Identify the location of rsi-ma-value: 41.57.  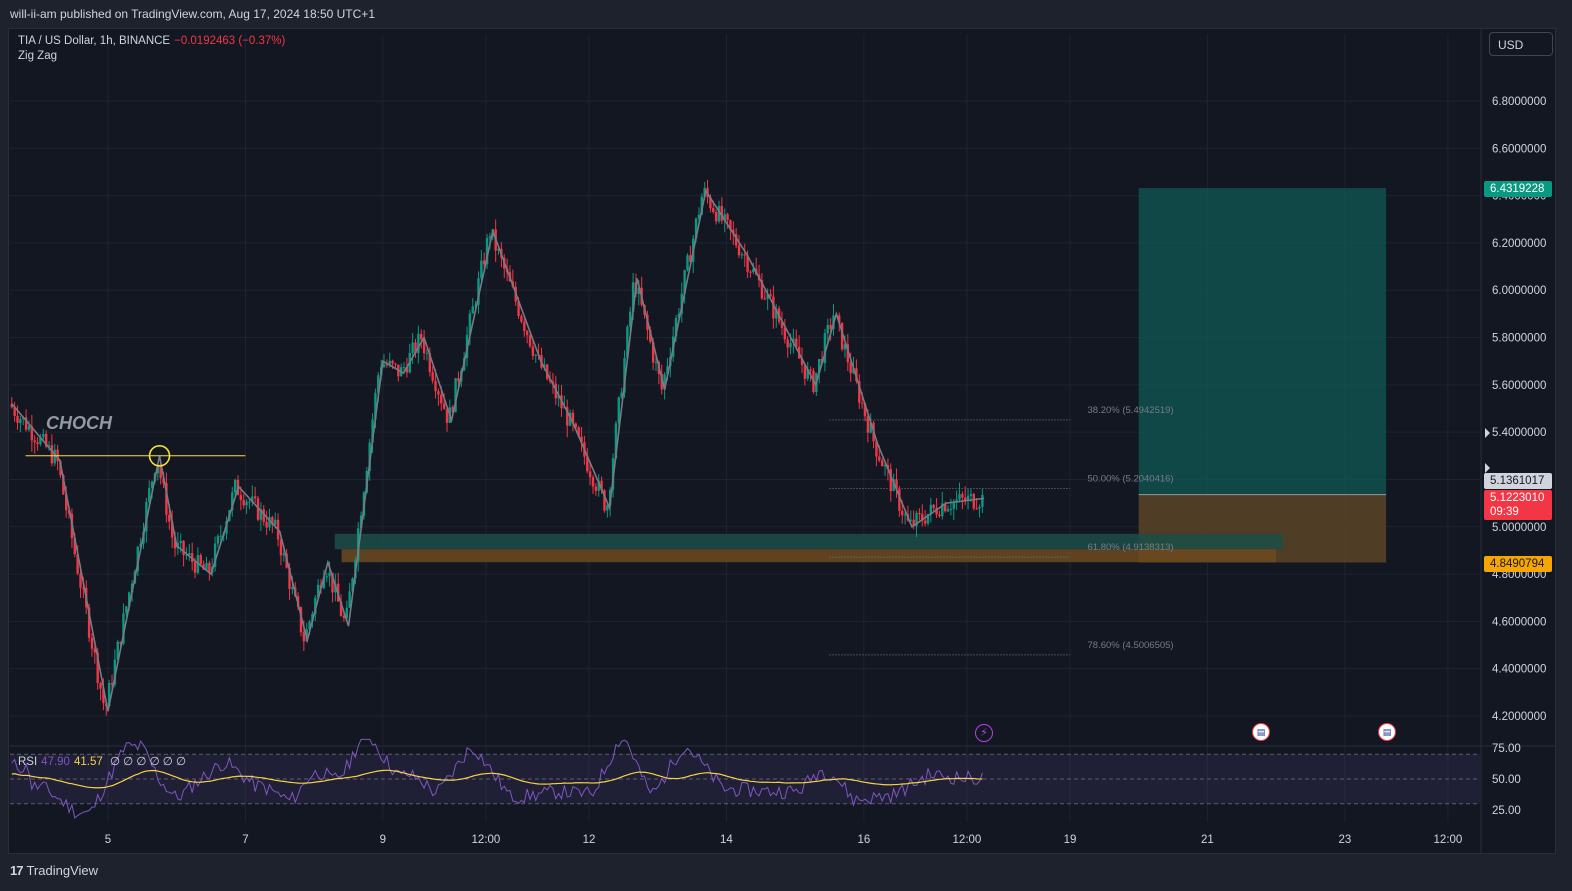
(88, 762).